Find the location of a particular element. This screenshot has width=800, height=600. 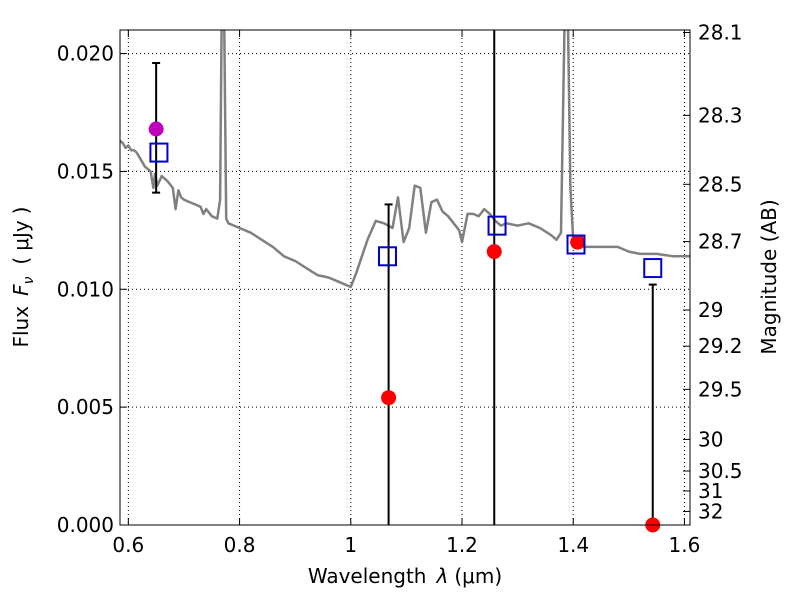

y2-tick-label: 28.5 is located at coordinates (720, 184).